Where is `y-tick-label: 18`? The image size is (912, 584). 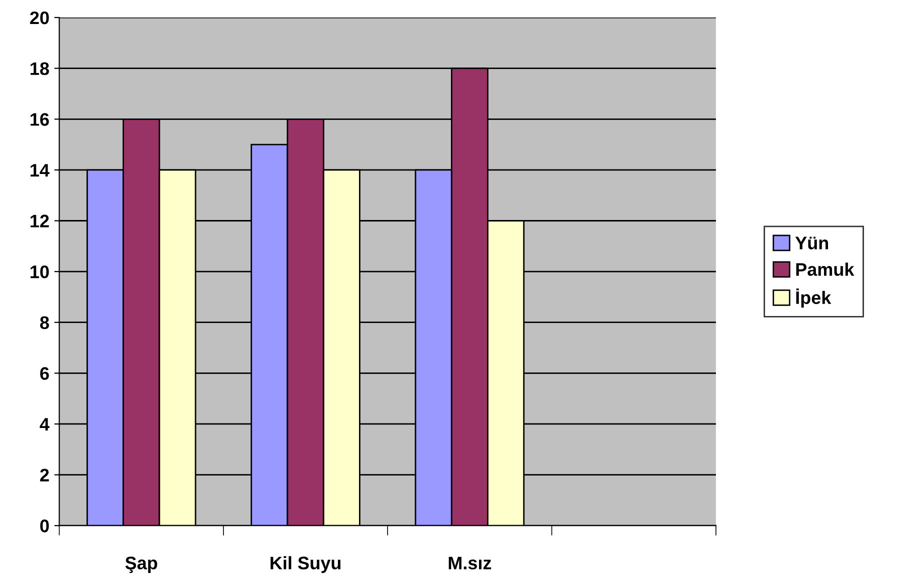 y-tick-label: 18 is located at coordinates (40, 69).